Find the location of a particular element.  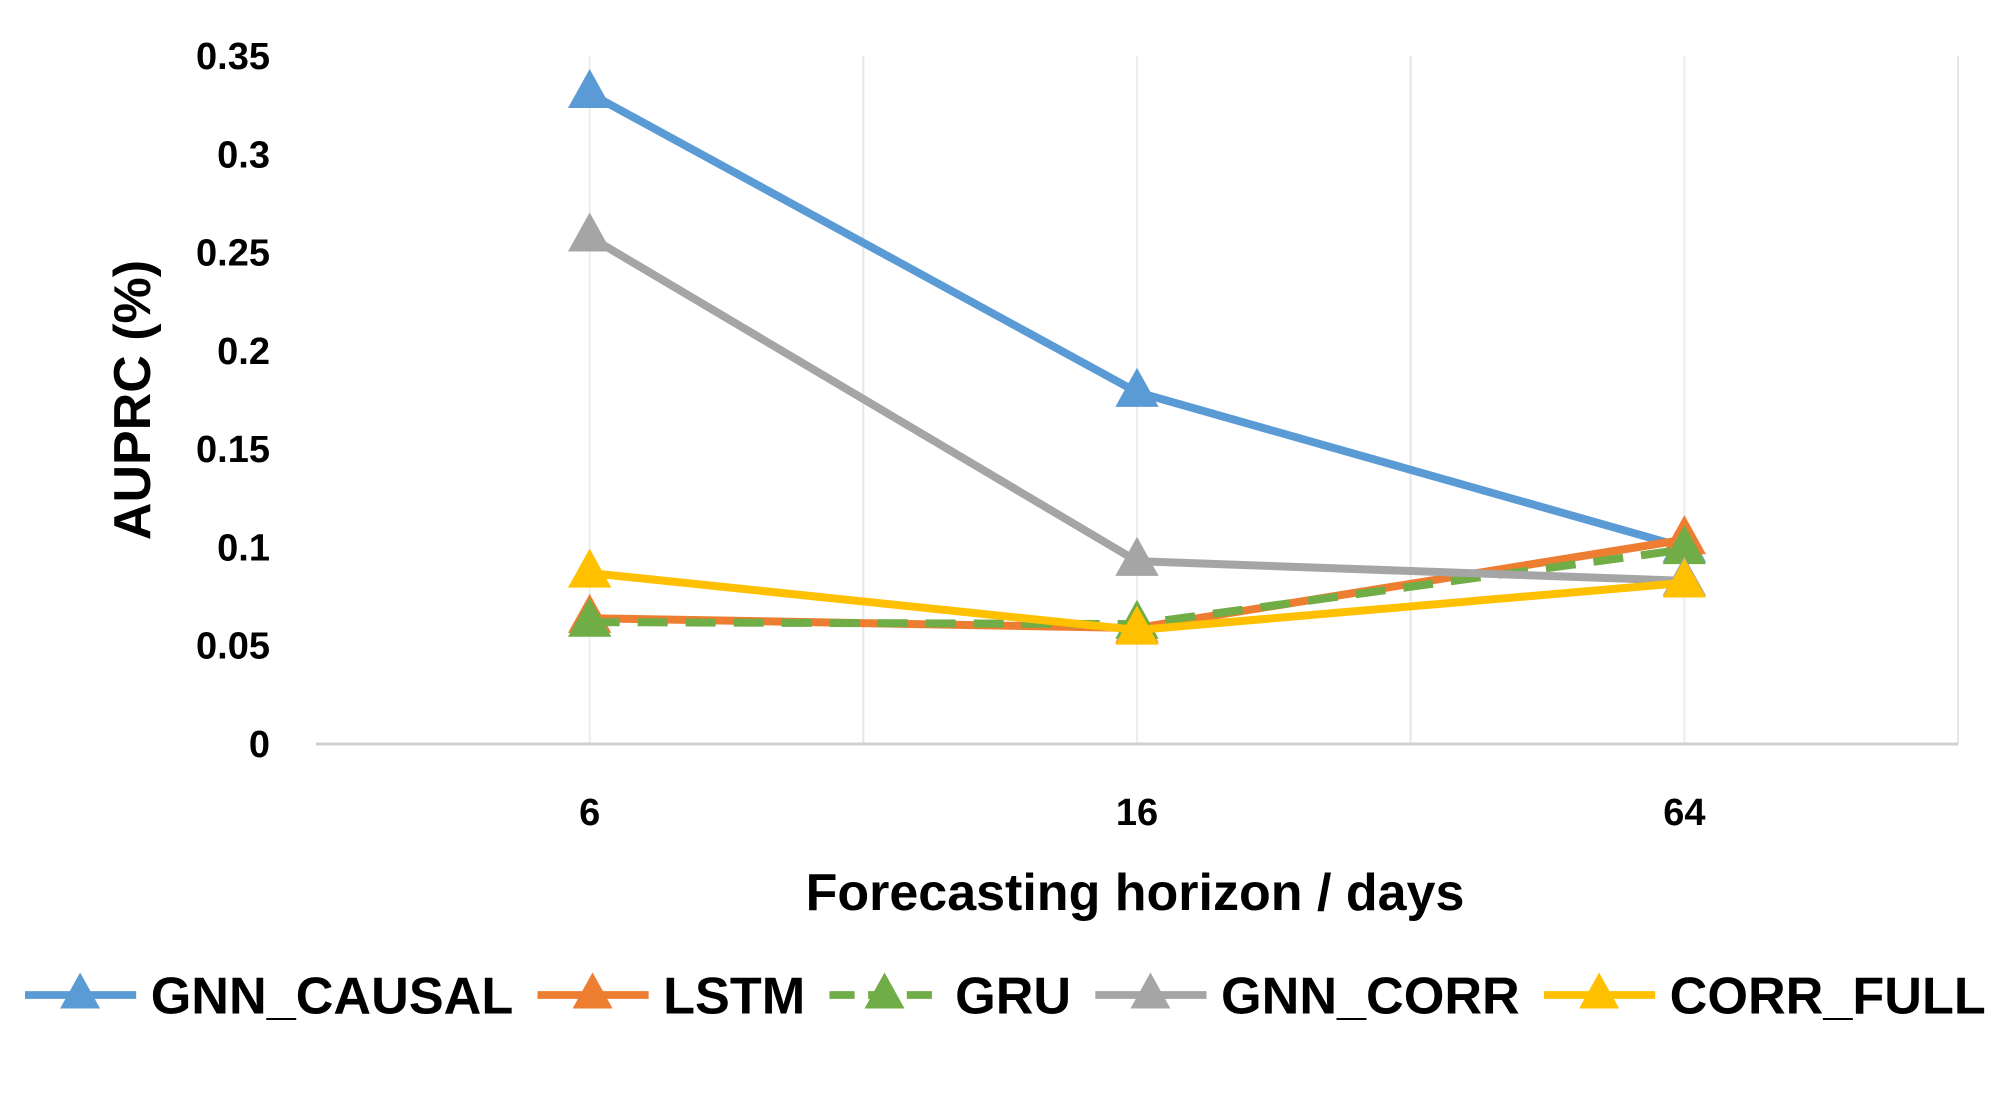

x-tick-label: 64 is located at coordinates (1684, 813).